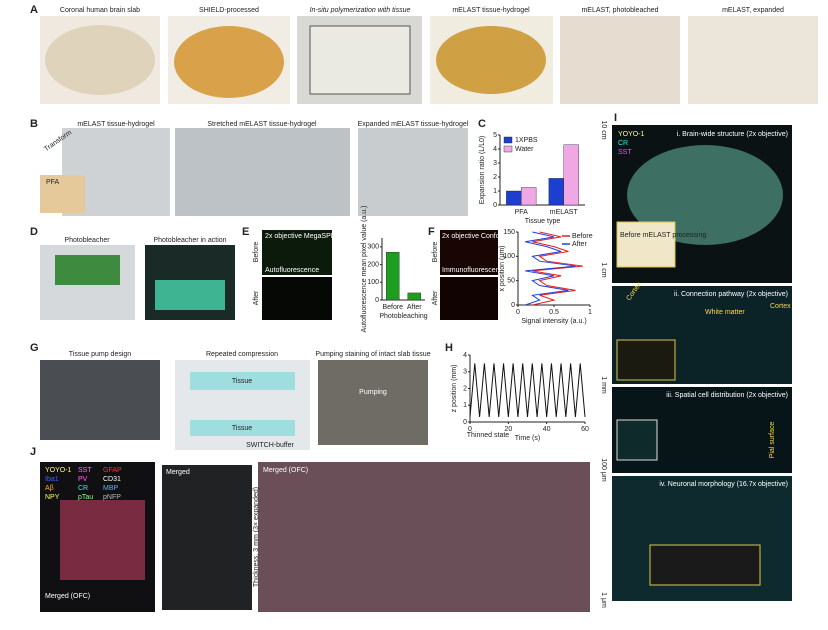 The width and height of the screenshot is (828, 630). What do you see at coordinates (753, 10) in the screenshot?
I see `caption: mELAST, expanded` at bounding box center [753, 10].